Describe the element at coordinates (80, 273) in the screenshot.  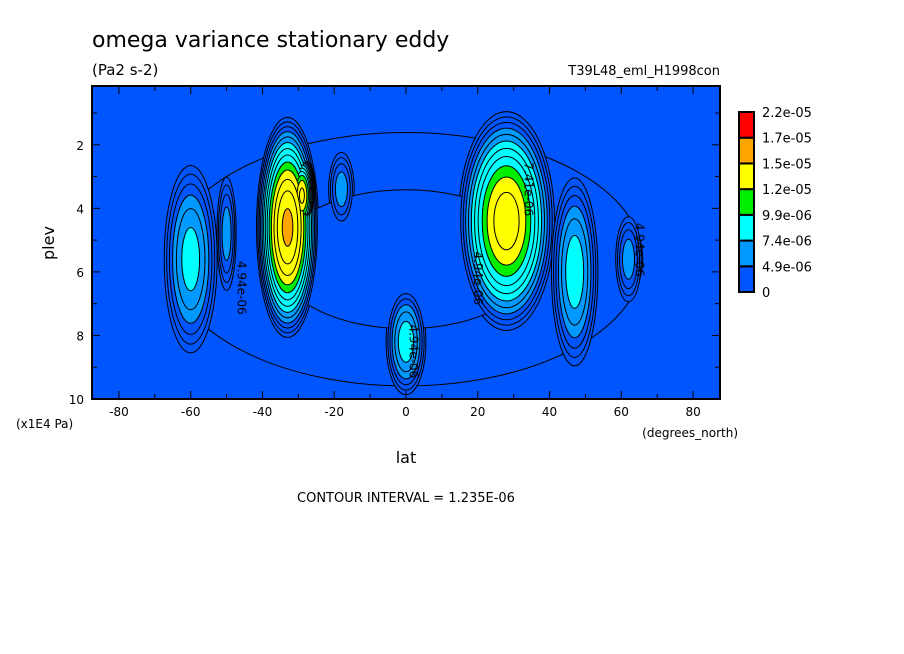
I see `y-tick-label: 6` at that location.